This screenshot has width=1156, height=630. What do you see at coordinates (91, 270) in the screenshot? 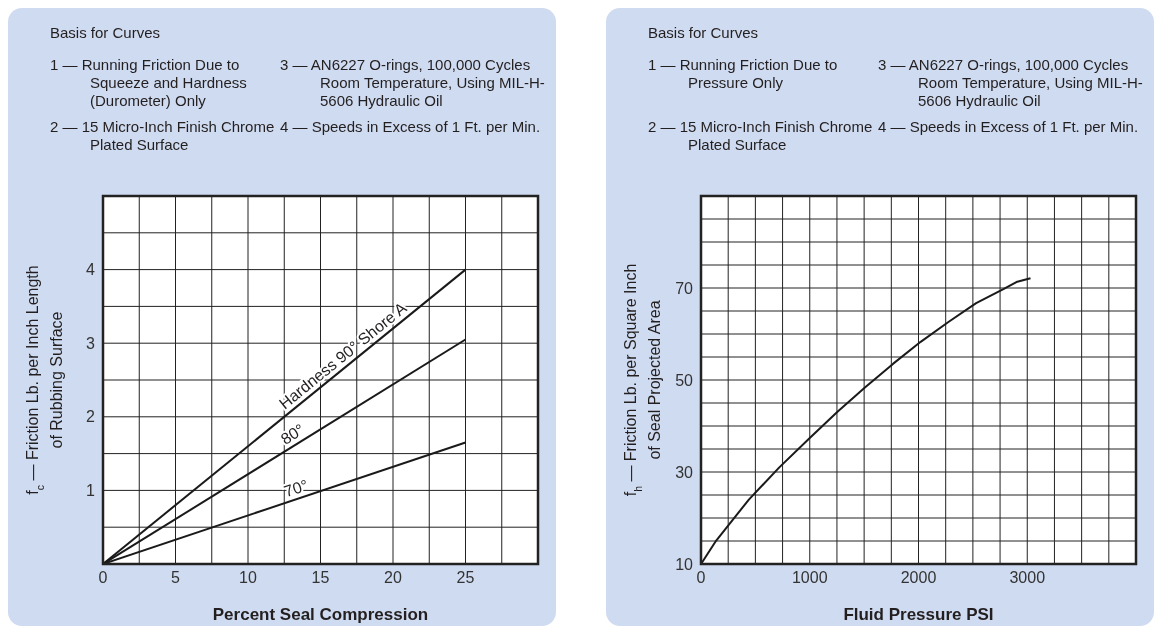
I see `y-tick-label: 4` at bounding box center [91, 270].